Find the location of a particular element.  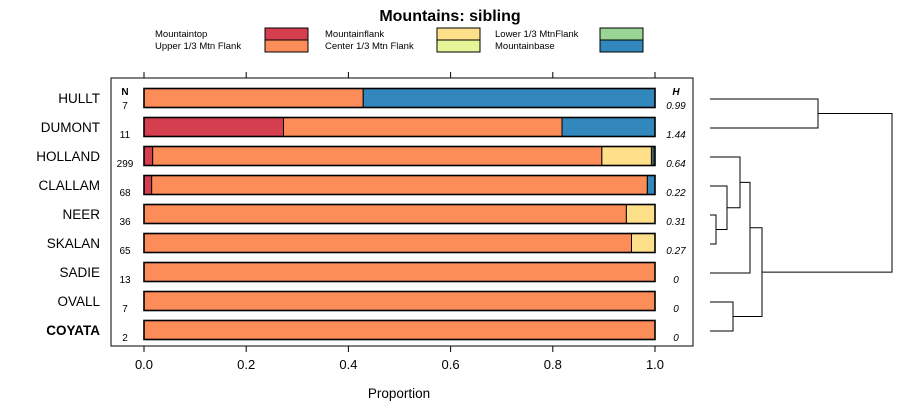

row-neer: NEER 36 0.31 is located at coordinates (374, 215).